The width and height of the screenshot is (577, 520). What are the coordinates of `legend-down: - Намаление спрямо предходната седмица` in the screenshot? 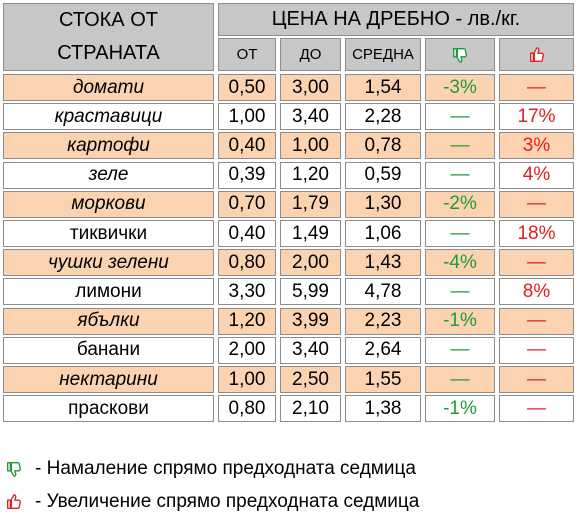 It's located at (210, 469).